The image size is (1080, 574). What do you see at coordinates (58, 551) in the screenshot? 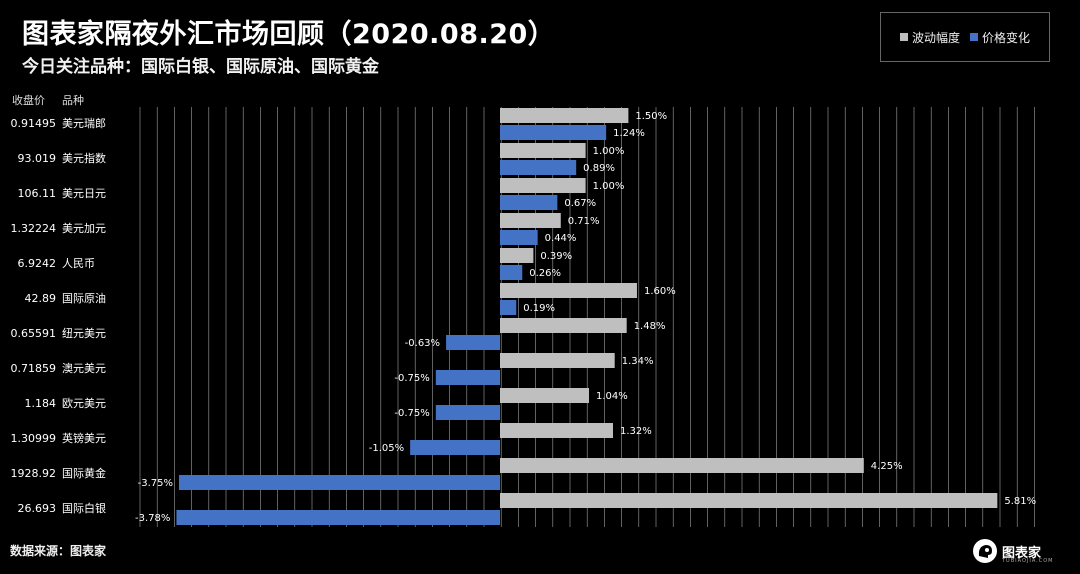
I see `data-source: 数据来源：图表家` at bounding box center [58, 551].